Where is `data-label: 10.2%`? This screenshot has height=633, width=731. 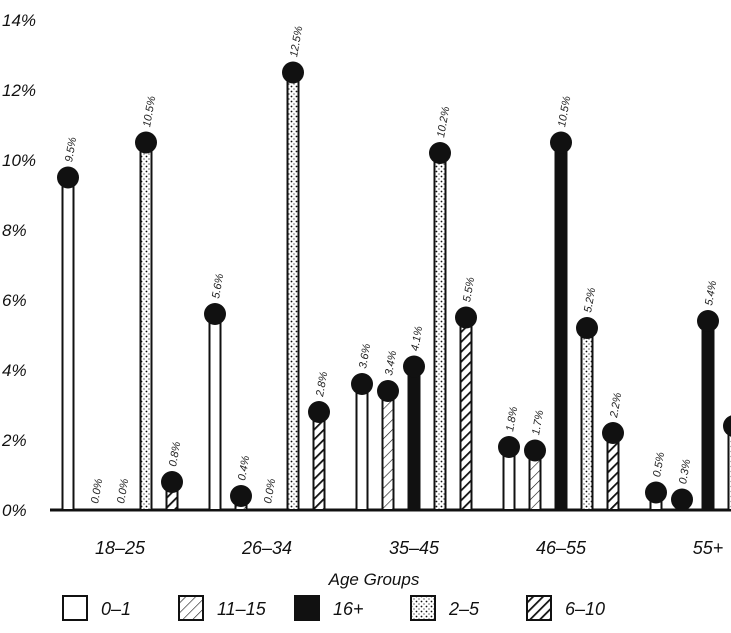 data-label: 10.2% is located at coordinates (443, 122).